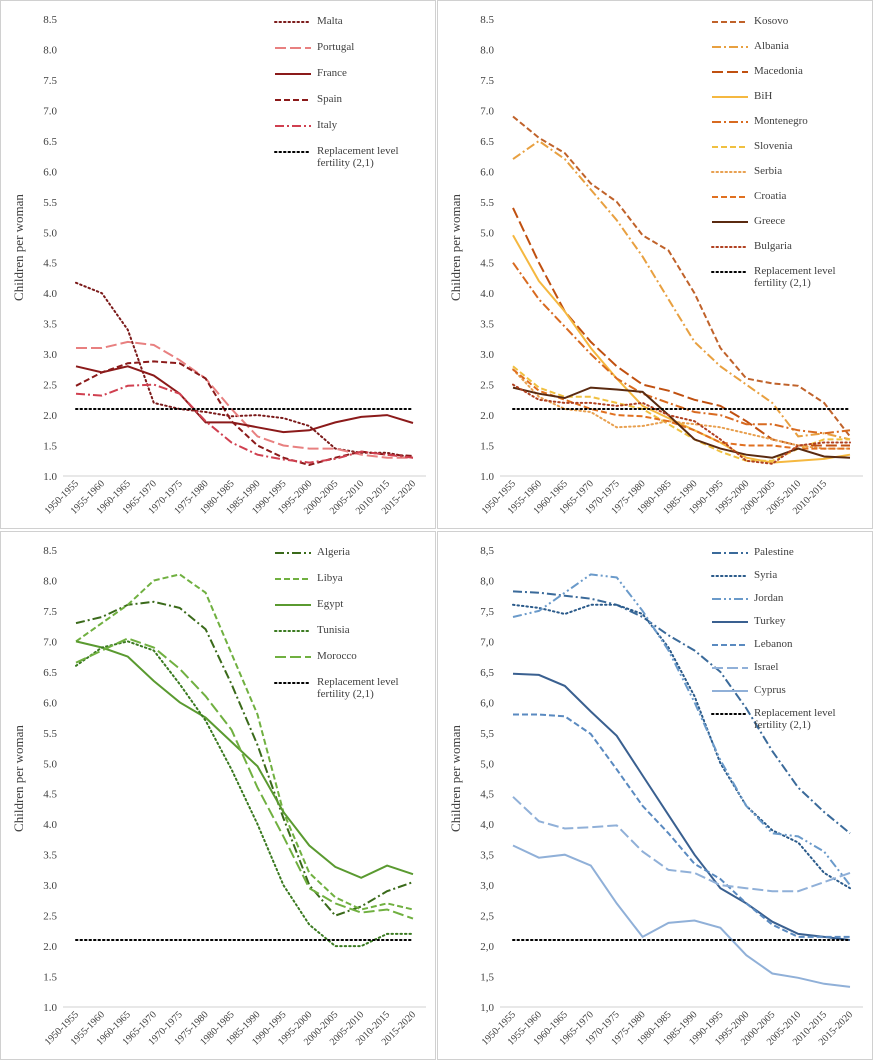 The image size is (874, 1060). I want to click on y-tick-label: 5,5, so click(487, 734).